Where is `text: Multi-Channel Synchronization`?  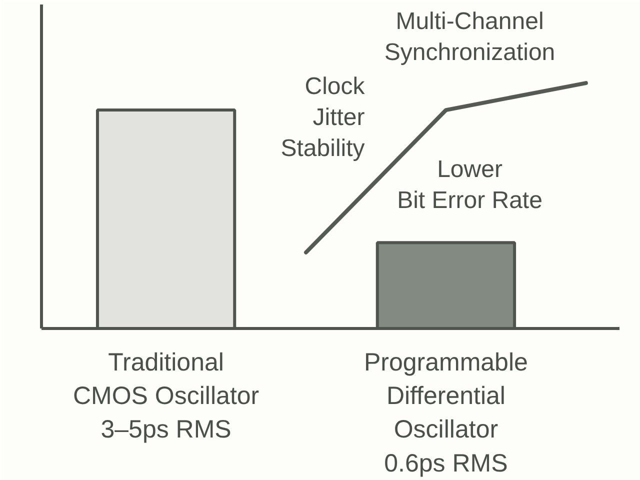 text: Multi-Channel Synchronization is located at coordinates (470, 37).